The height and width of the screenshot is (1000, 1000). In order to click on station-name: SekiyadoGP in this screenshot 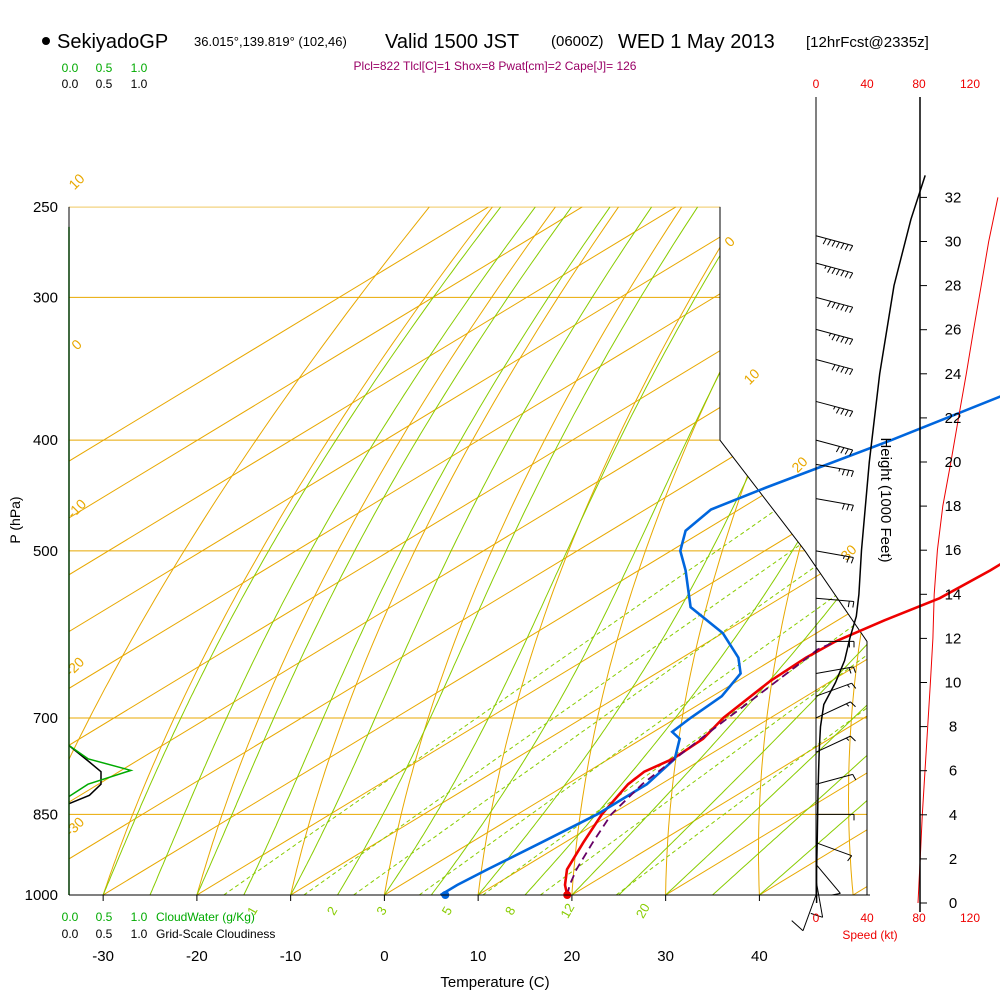, I will do `click(112, 42)`.